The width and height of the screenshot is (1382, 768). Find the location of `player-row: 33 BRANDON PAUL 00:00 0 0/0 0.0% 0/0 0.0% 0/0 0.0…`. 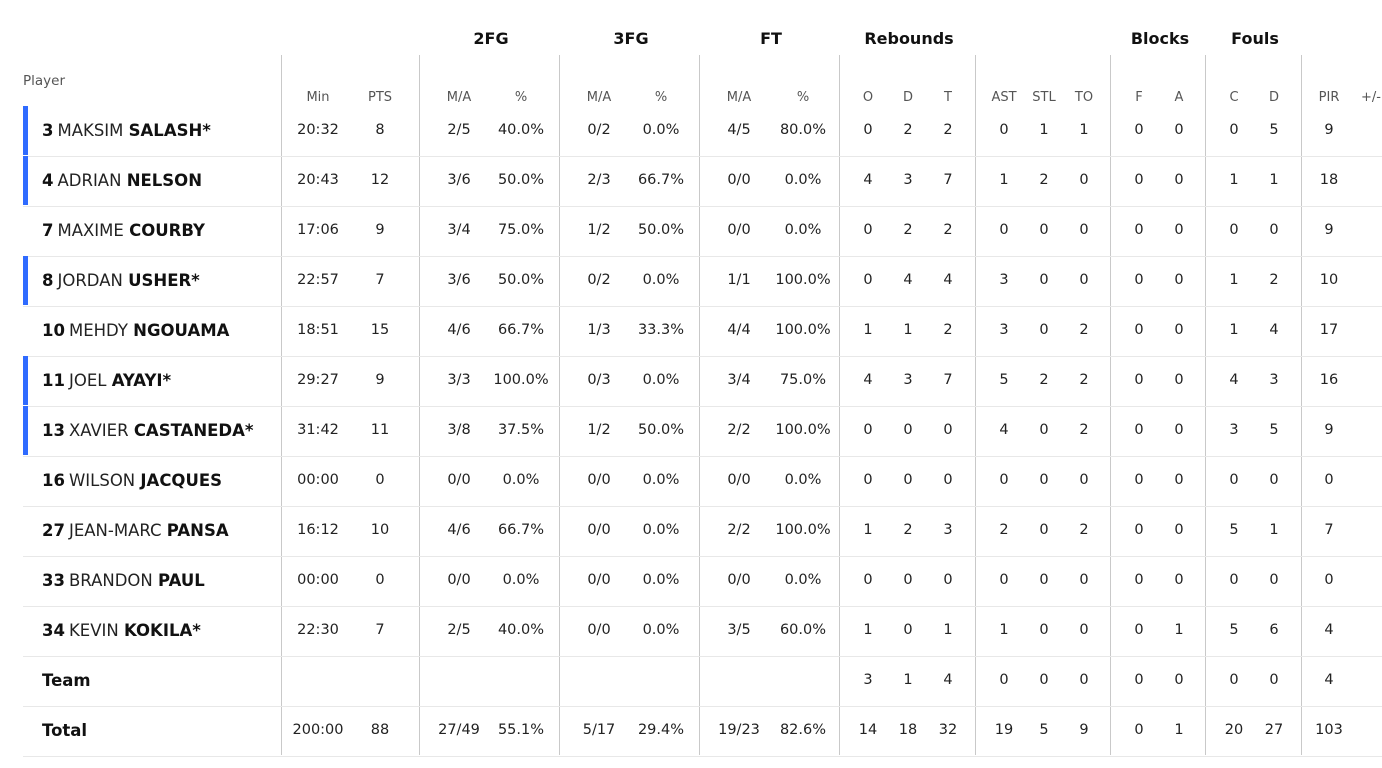

player-row: 33 BRANDON PAUL 00:00 0 0/0 0.0% 0/0 0.0% 0/0 0.0… is located at coordinates (702, 581).